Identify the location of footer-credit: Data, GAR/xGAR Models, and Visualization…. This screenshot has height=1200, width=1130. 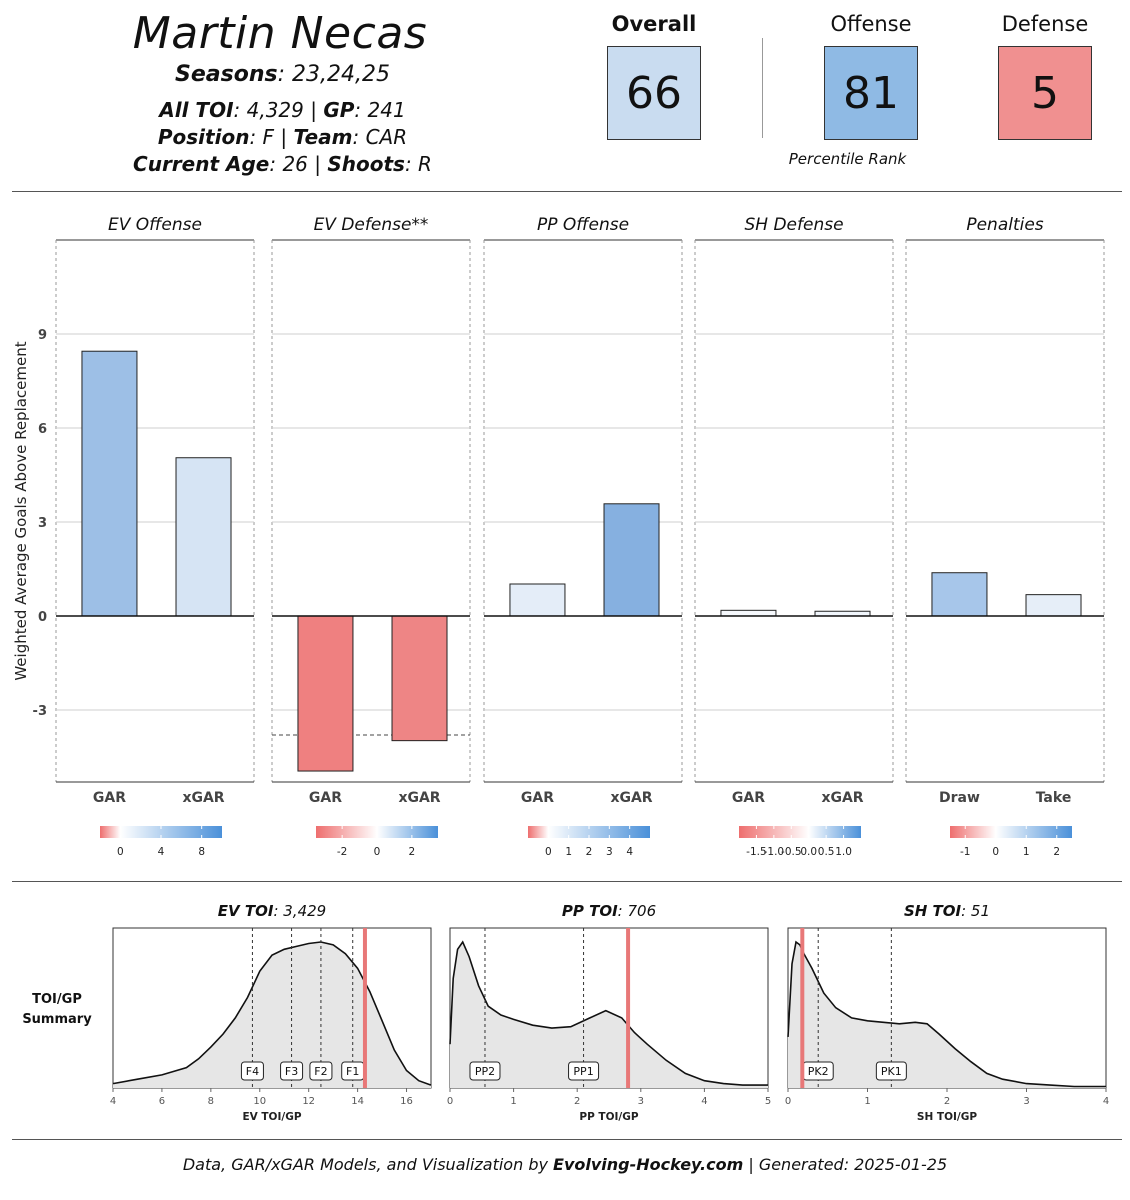
(565, 1164).